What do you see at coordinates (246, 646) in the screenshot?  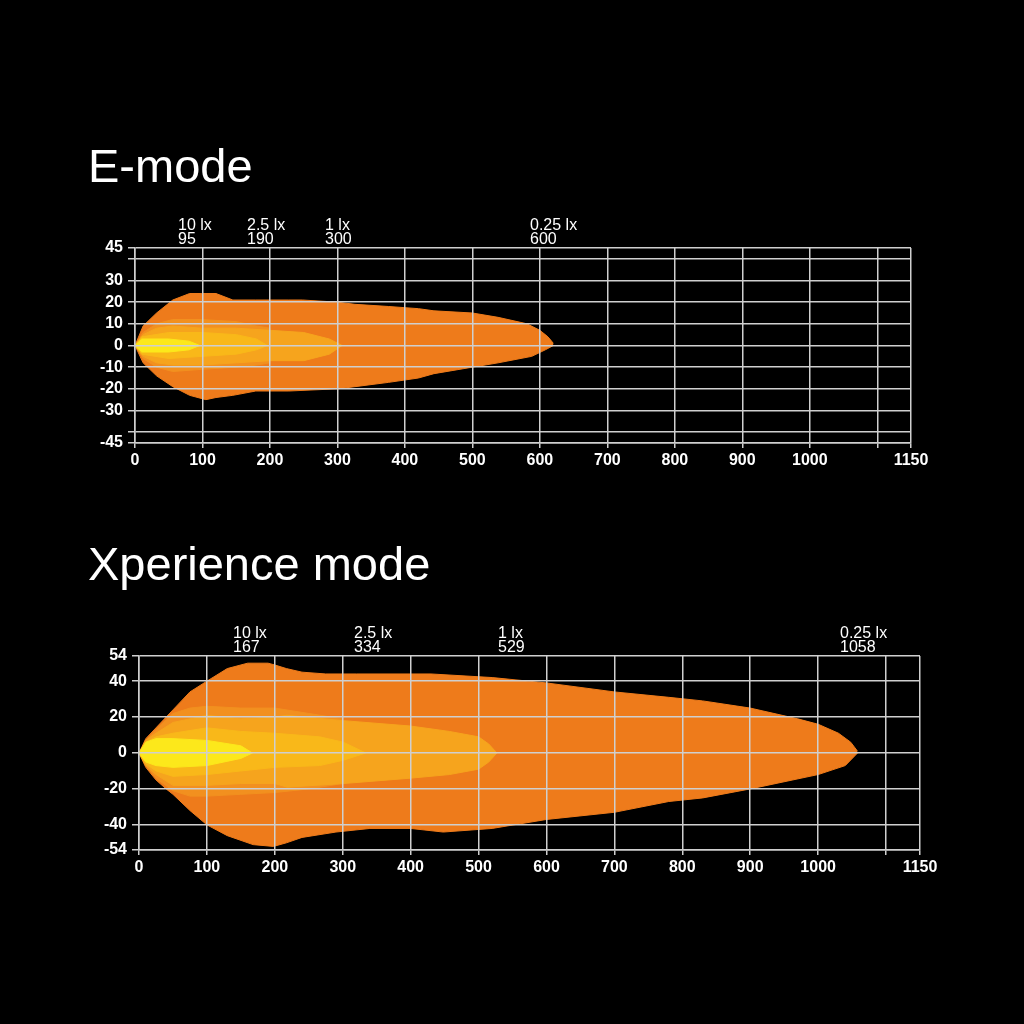 I see `text: 167` at bounding box center [246, 646].